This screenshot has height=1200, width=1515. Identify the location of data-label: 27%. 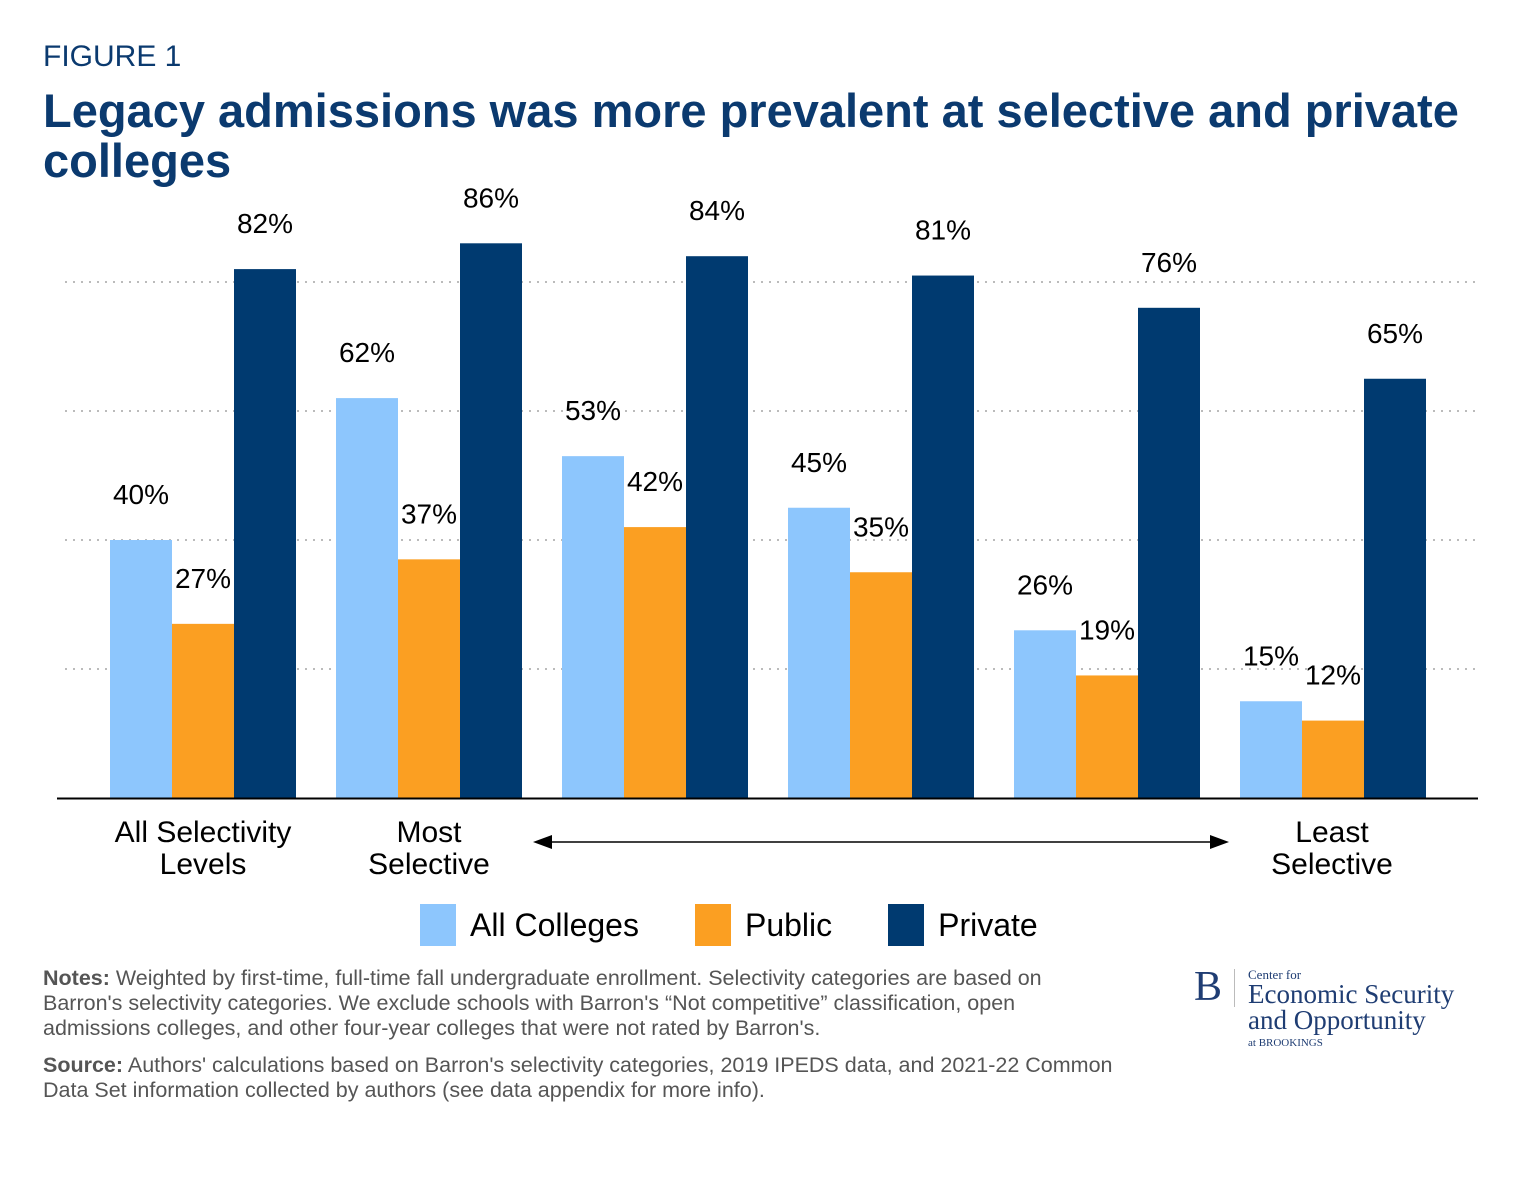
(203, 578).